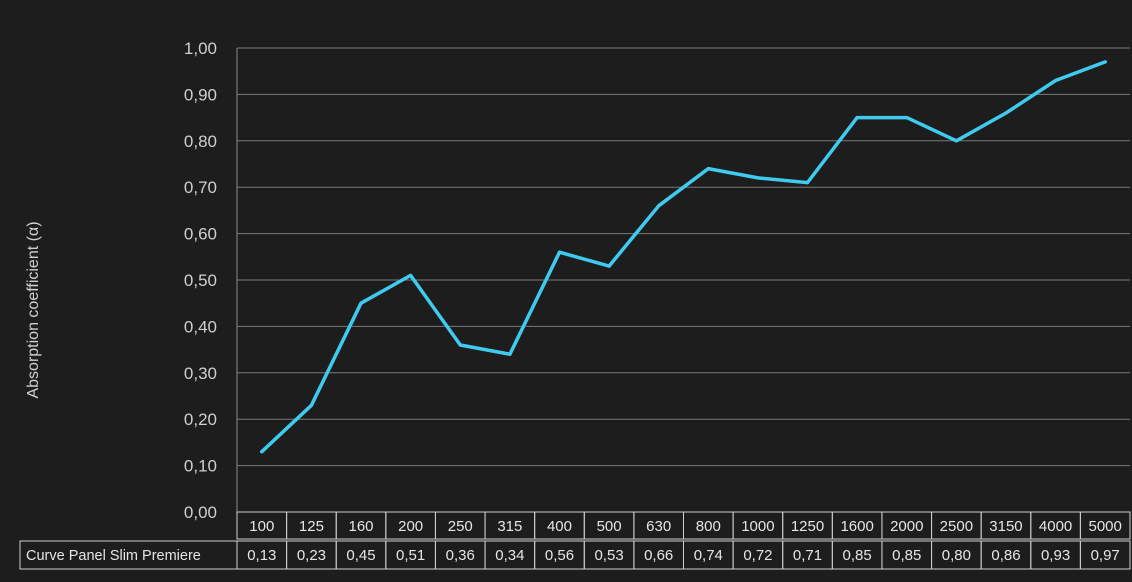 The width and height of the screenshot is (1132, 582). I want to click on data-label: 0,86, so click(1005, 555).